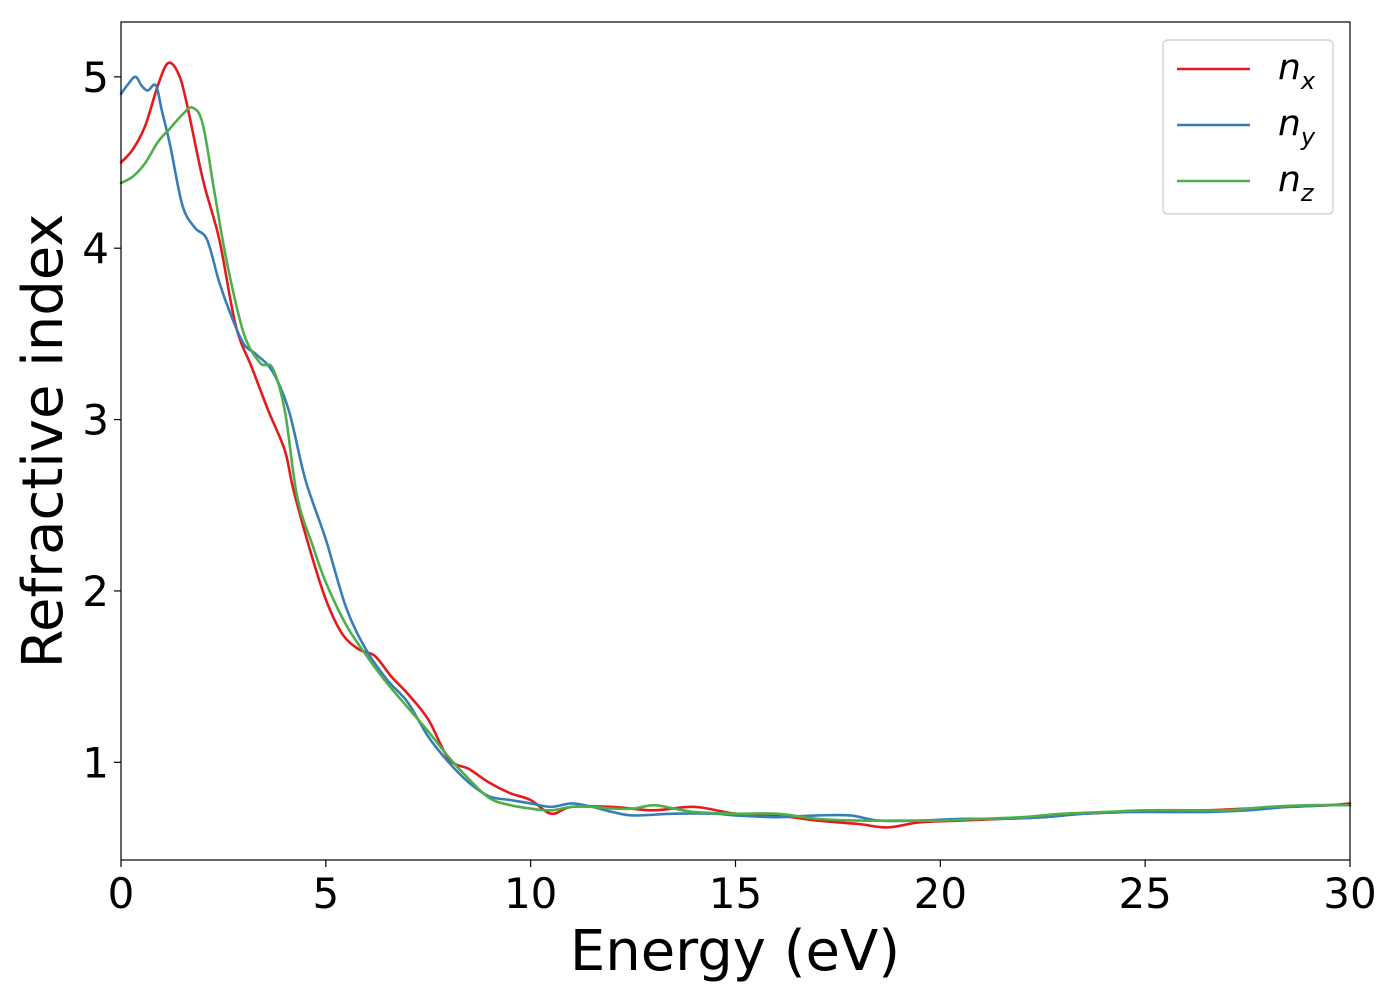 The width and height of the screenshot is (1400, 1000). Describe the element at coordinates (95, 762) in the screenshot. I see `y-tick-label: 1` at that location.